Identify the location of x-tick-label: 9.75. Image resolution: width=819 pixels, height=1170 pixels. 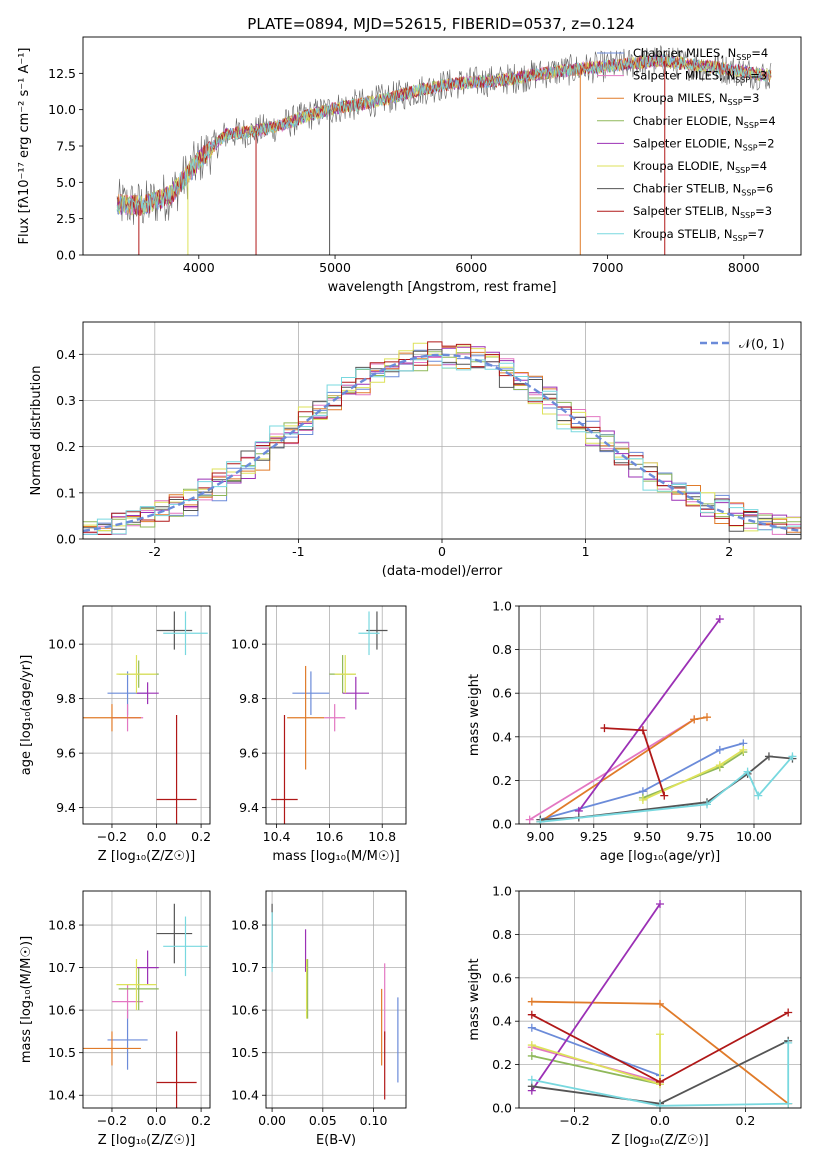
(701, 836).